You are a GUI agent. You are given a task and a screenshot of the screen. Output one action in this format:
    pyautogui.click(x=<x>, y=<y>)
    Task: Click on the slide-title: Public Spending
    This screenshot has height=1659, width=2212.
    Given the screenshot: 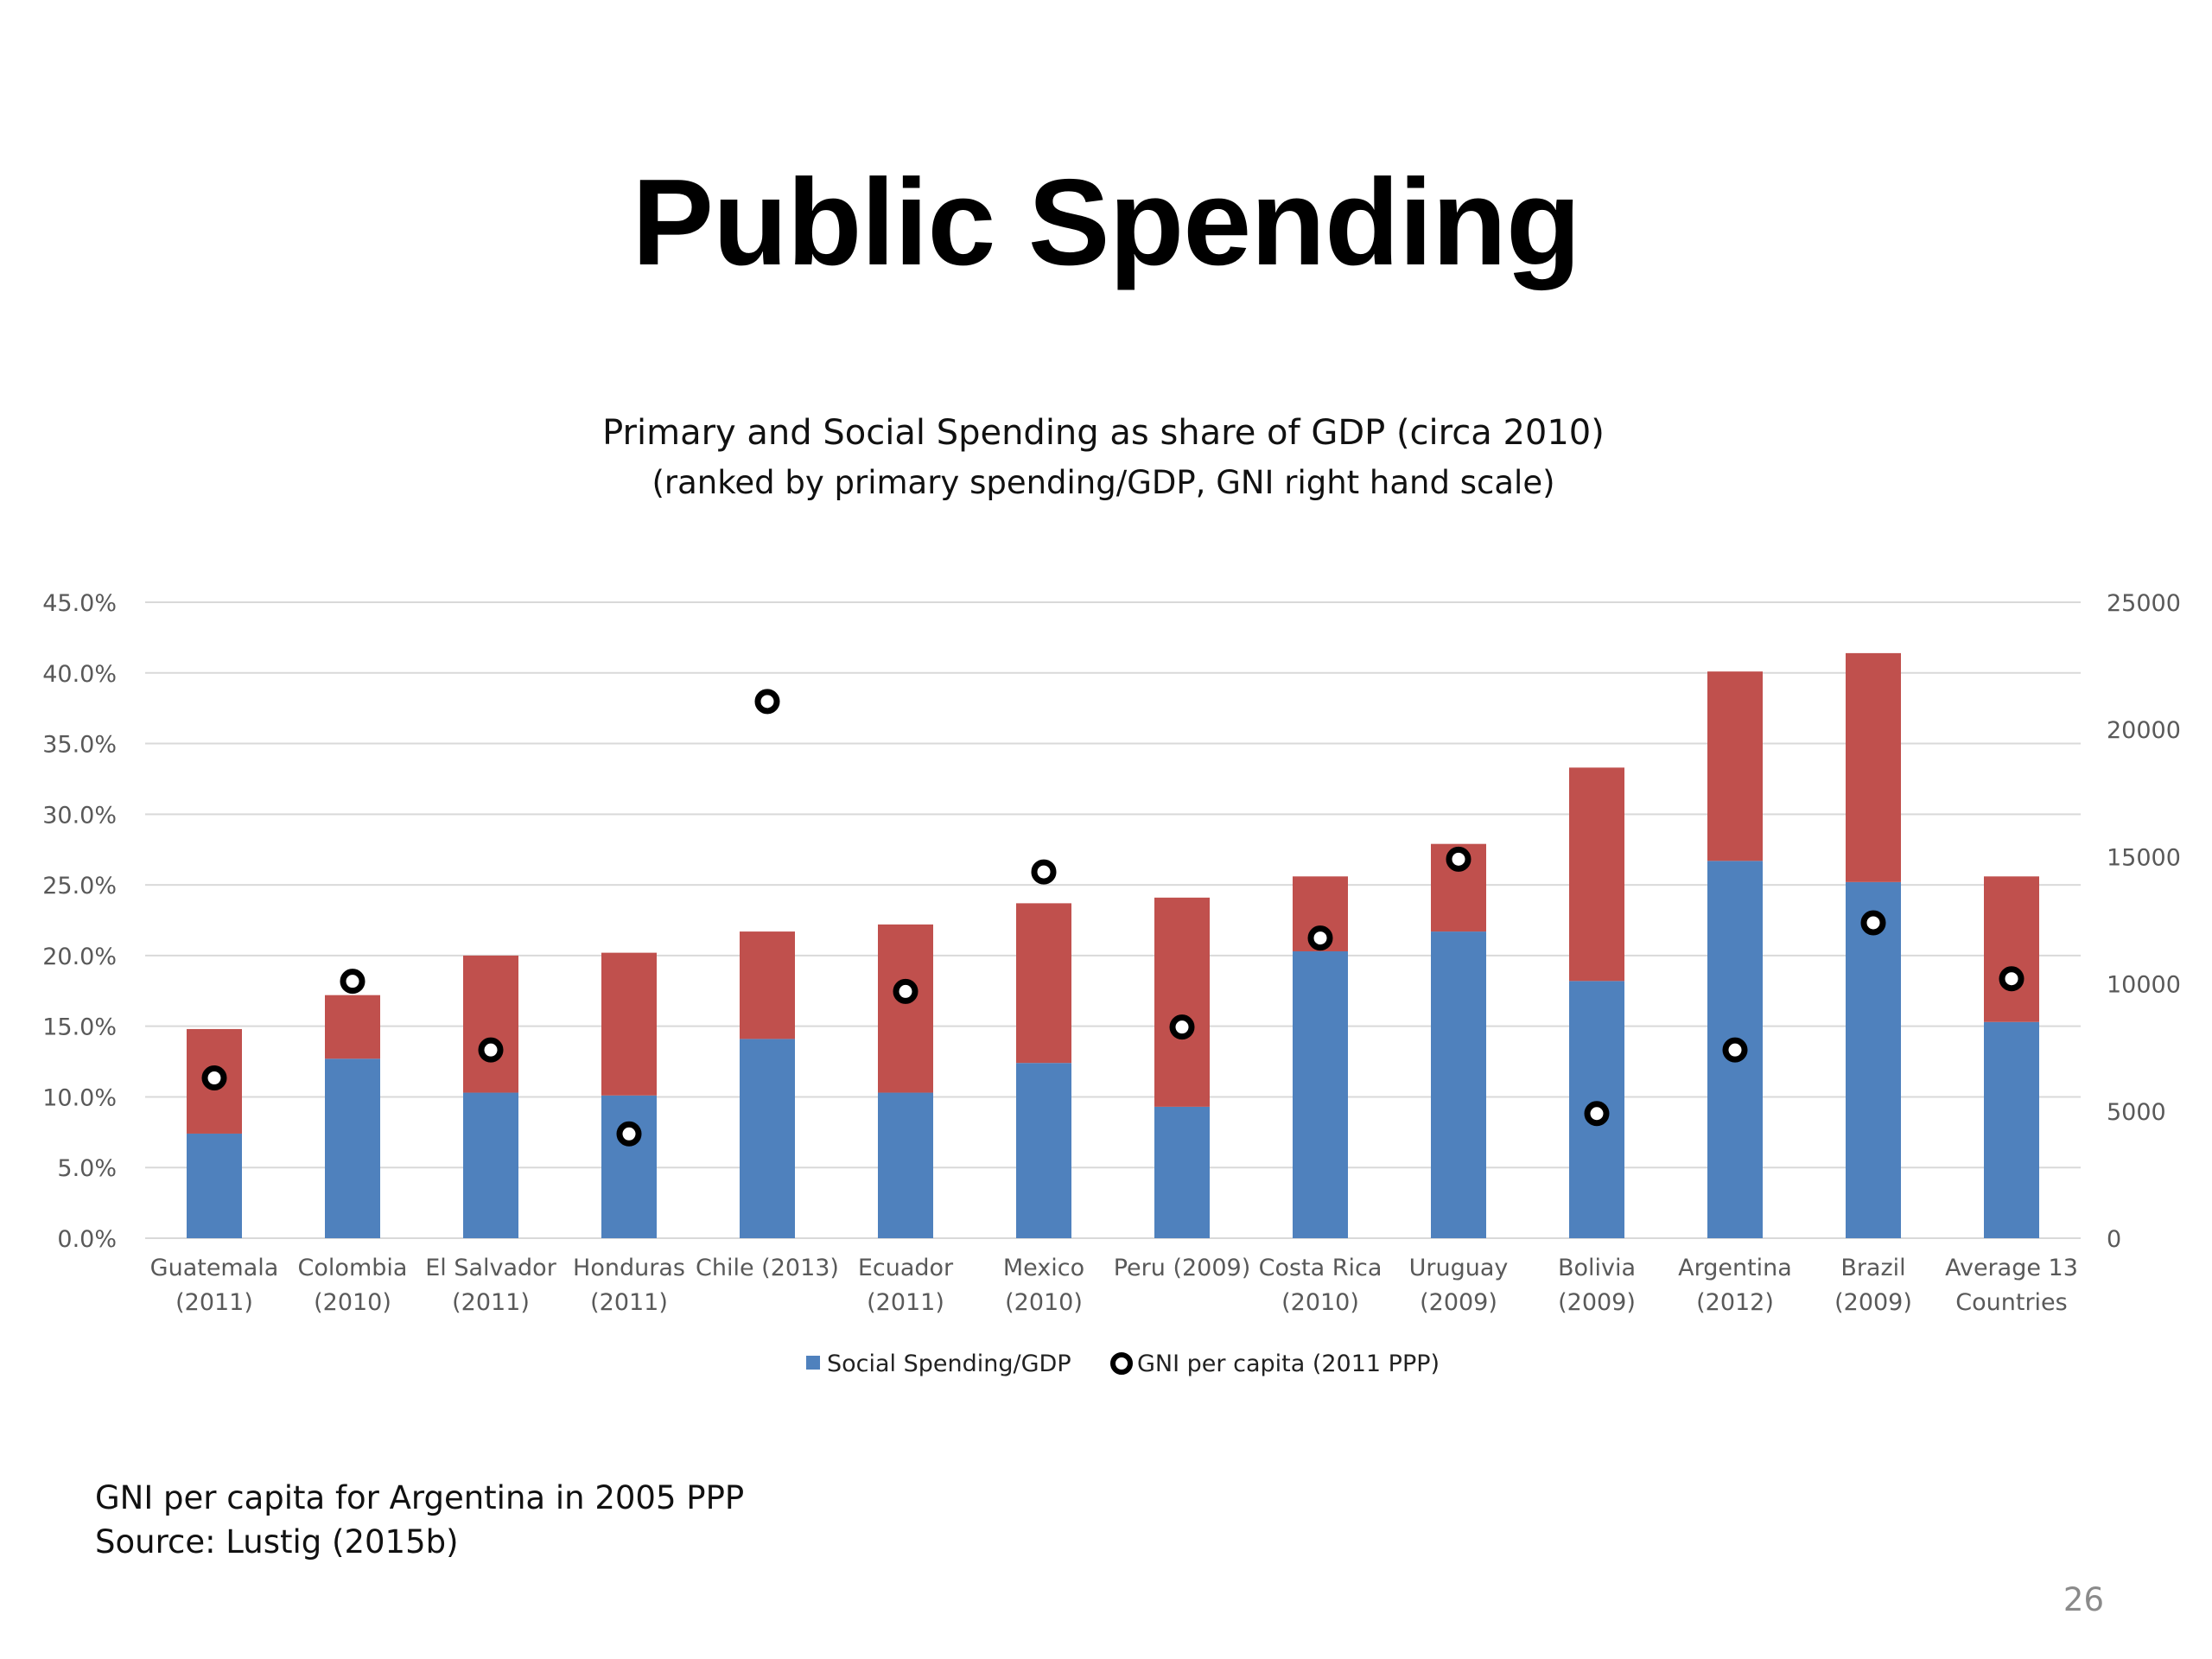 What is the action you would take?
    pyautogui.click(x=1106, y=222)
    